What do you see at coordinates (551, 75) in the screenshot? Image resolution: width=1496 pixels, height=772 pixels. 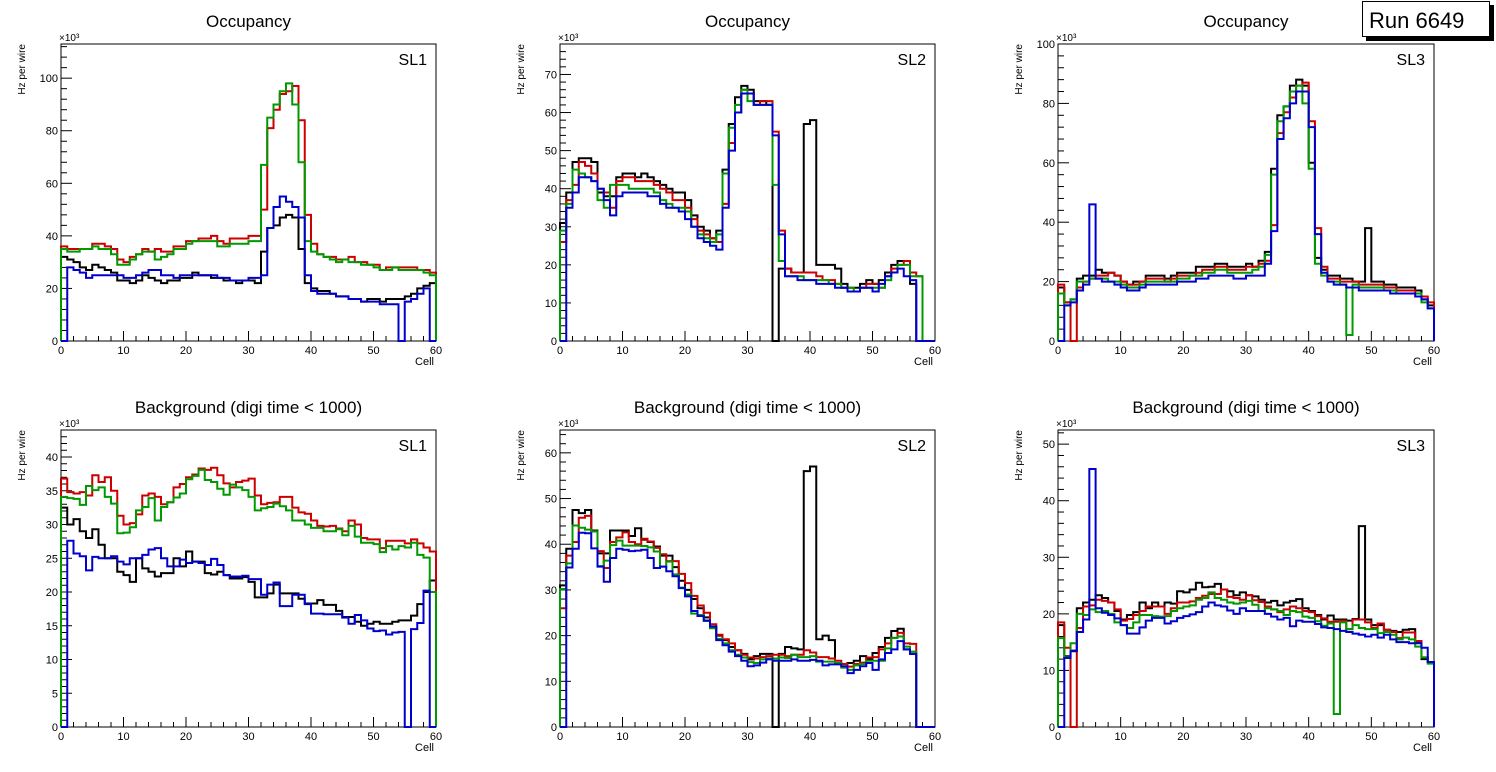 I see `y-tick-label: 70` at bounding box center [551, 75].